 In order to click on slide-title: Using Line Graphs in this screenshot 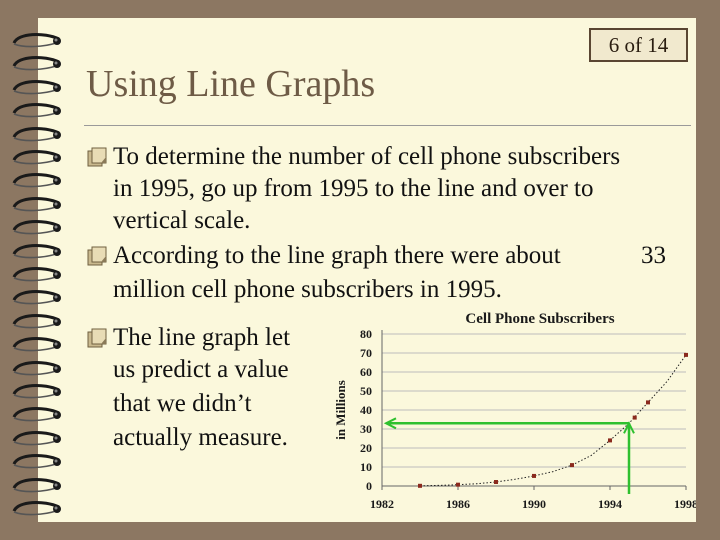, I will do `click(231, 84)`.